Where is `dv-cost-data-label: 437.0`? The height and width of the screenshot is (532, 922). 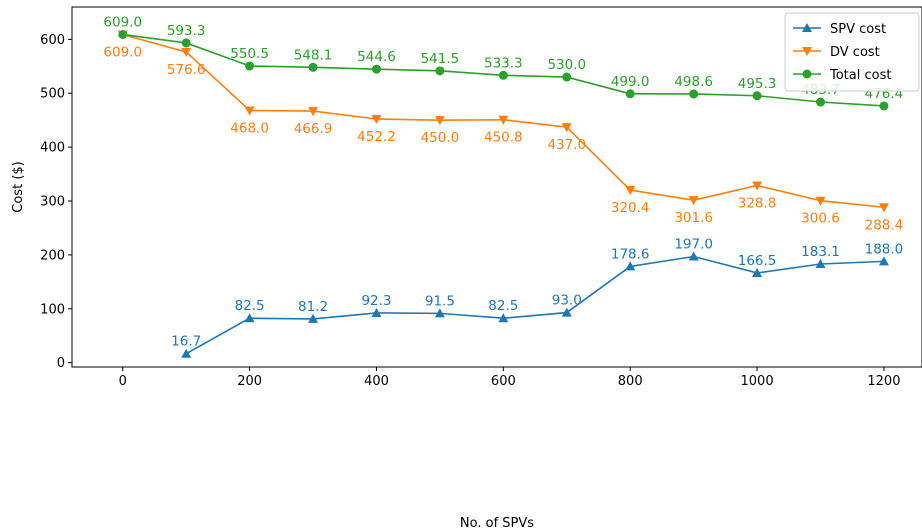 dv-cost-data-label: 437.0 is located at coordinates (566, 145).